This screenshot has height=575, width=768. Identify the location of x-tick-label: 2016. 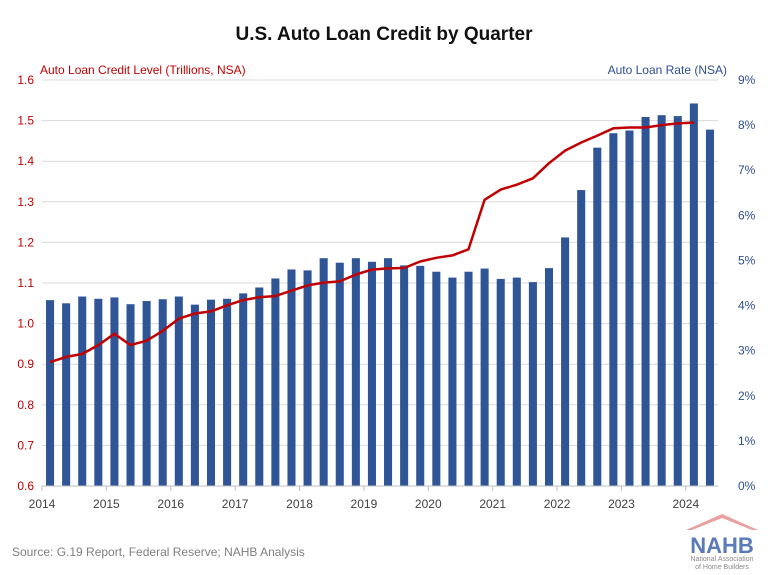
(170, 504).